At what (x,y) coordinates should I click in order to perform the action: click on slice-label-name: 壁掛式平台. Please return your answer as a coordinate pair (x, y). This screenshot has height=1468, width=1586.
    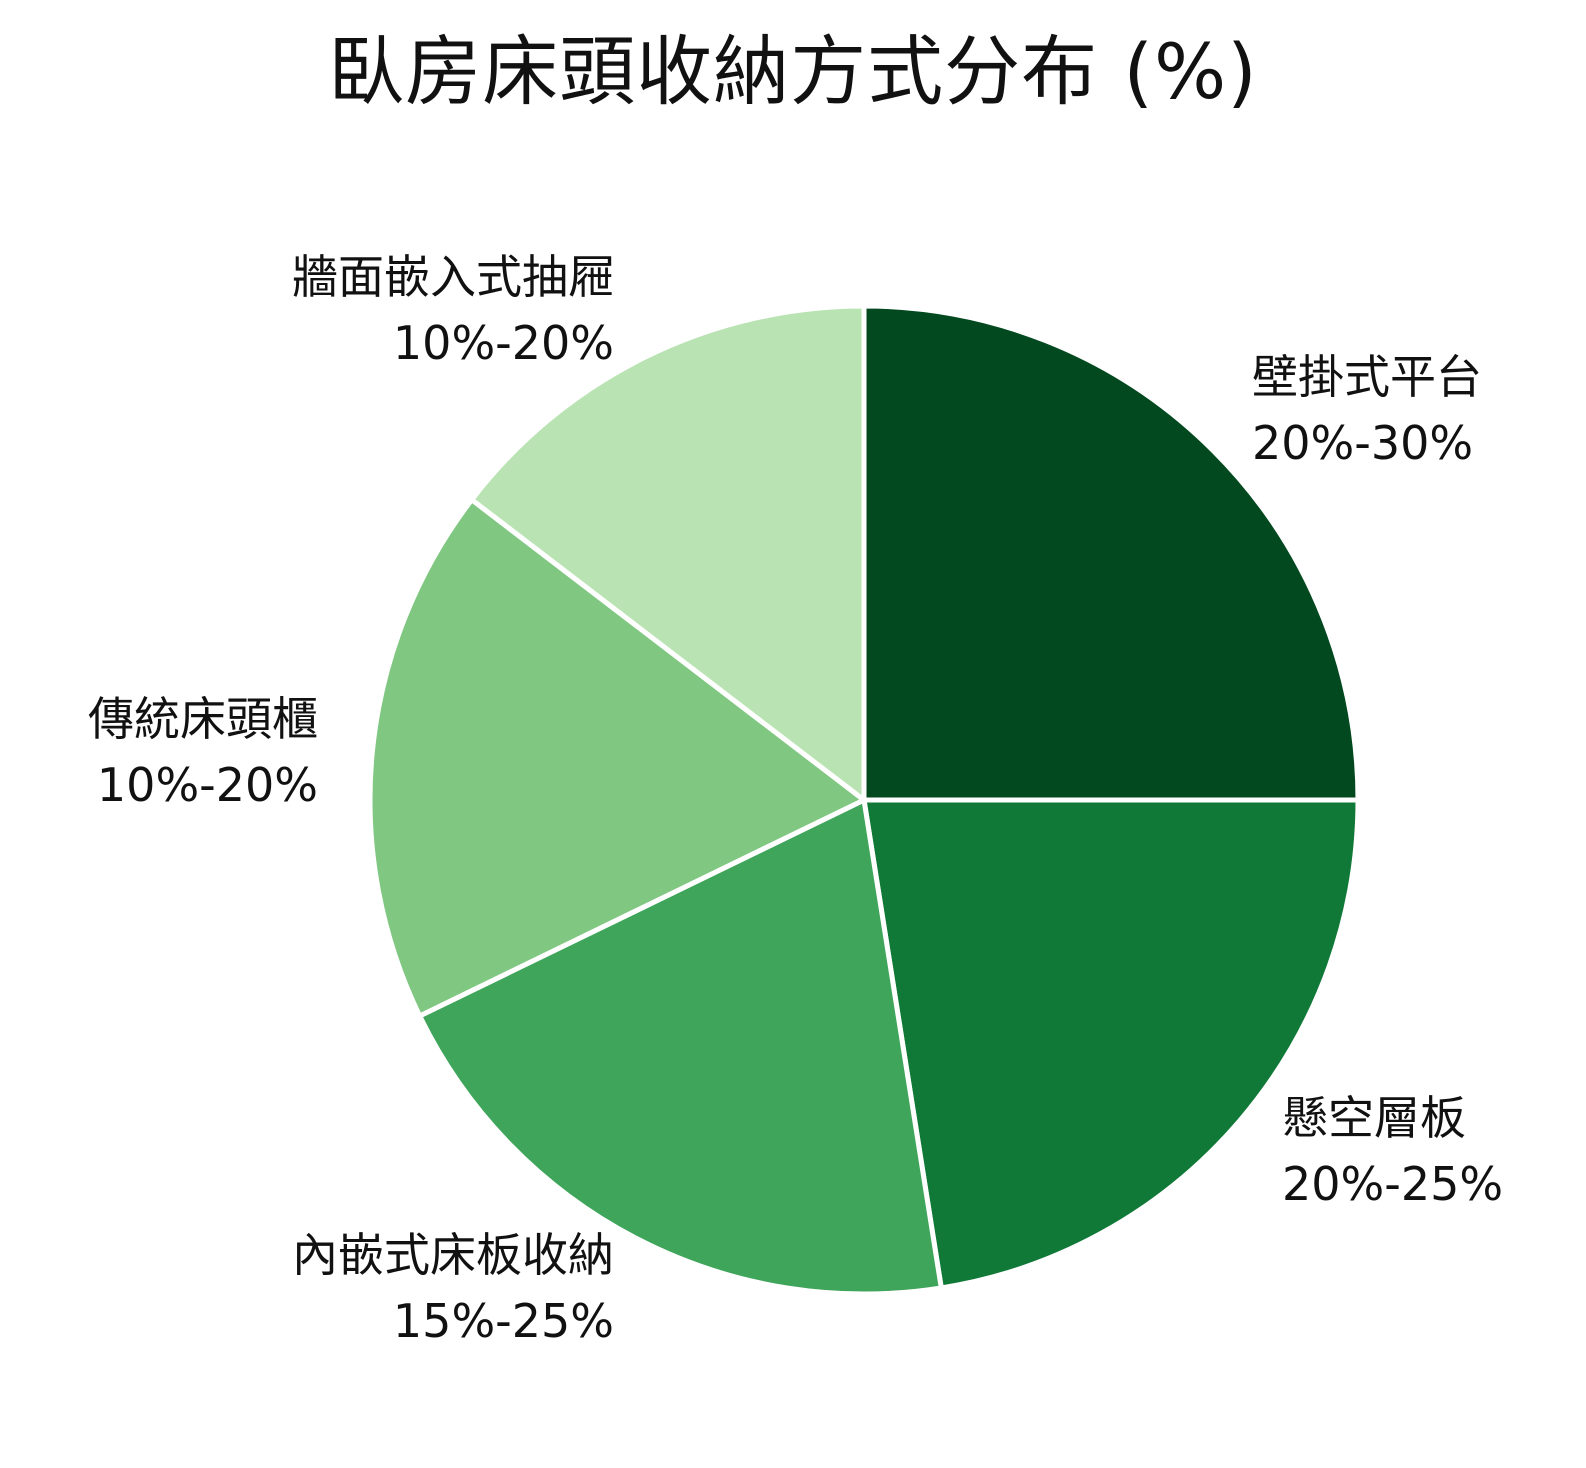
    Looking at the image, I should click on (1367, 377).